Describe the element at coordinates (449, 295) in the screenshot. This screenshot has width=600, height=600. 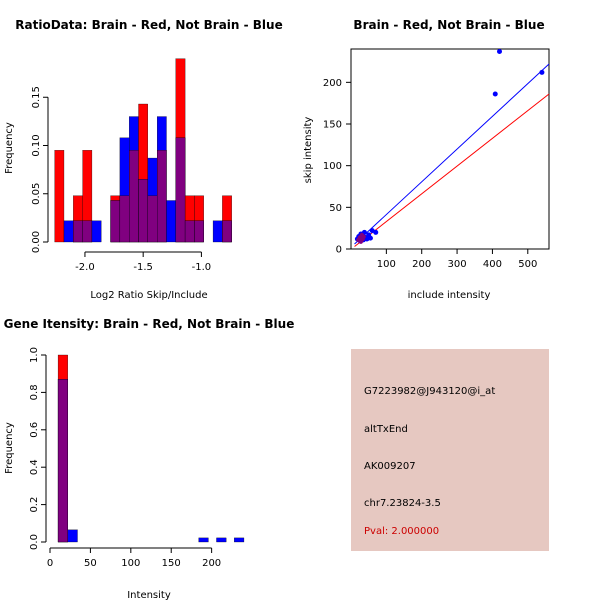
I see `scatter-xlabel: include intensity` at that location.